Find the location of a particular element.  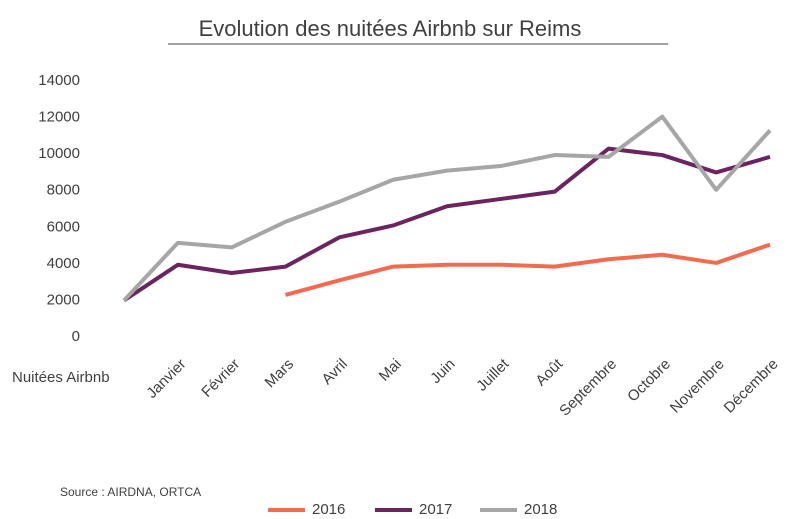

x-tick-label: Janvier is located at coordinates (166, 379).